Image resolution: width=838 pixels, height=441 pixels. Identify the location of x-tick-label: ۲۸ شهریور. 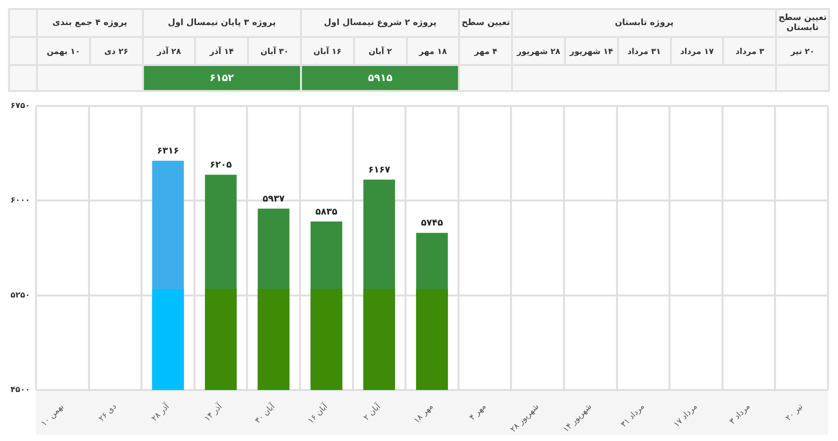
(524, 418).